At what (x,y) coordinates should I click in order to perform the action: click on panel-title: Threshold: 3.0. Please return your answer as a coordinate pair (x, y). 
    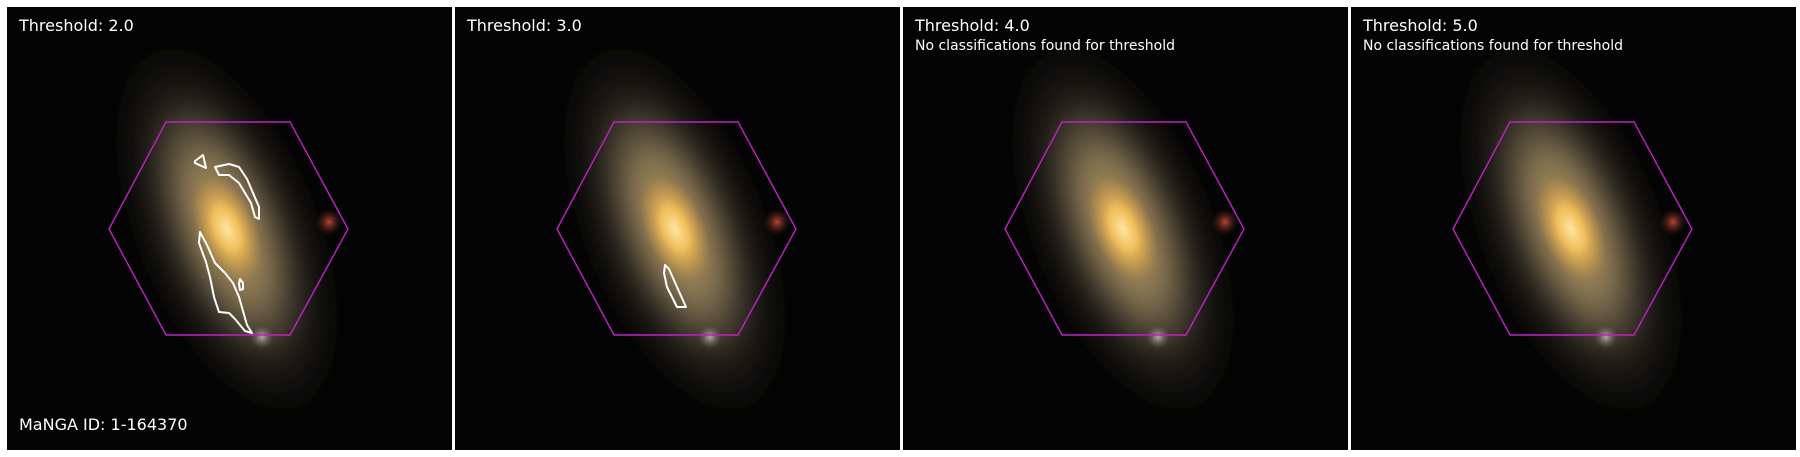
    Looking at the image, I should click on (524, 25).